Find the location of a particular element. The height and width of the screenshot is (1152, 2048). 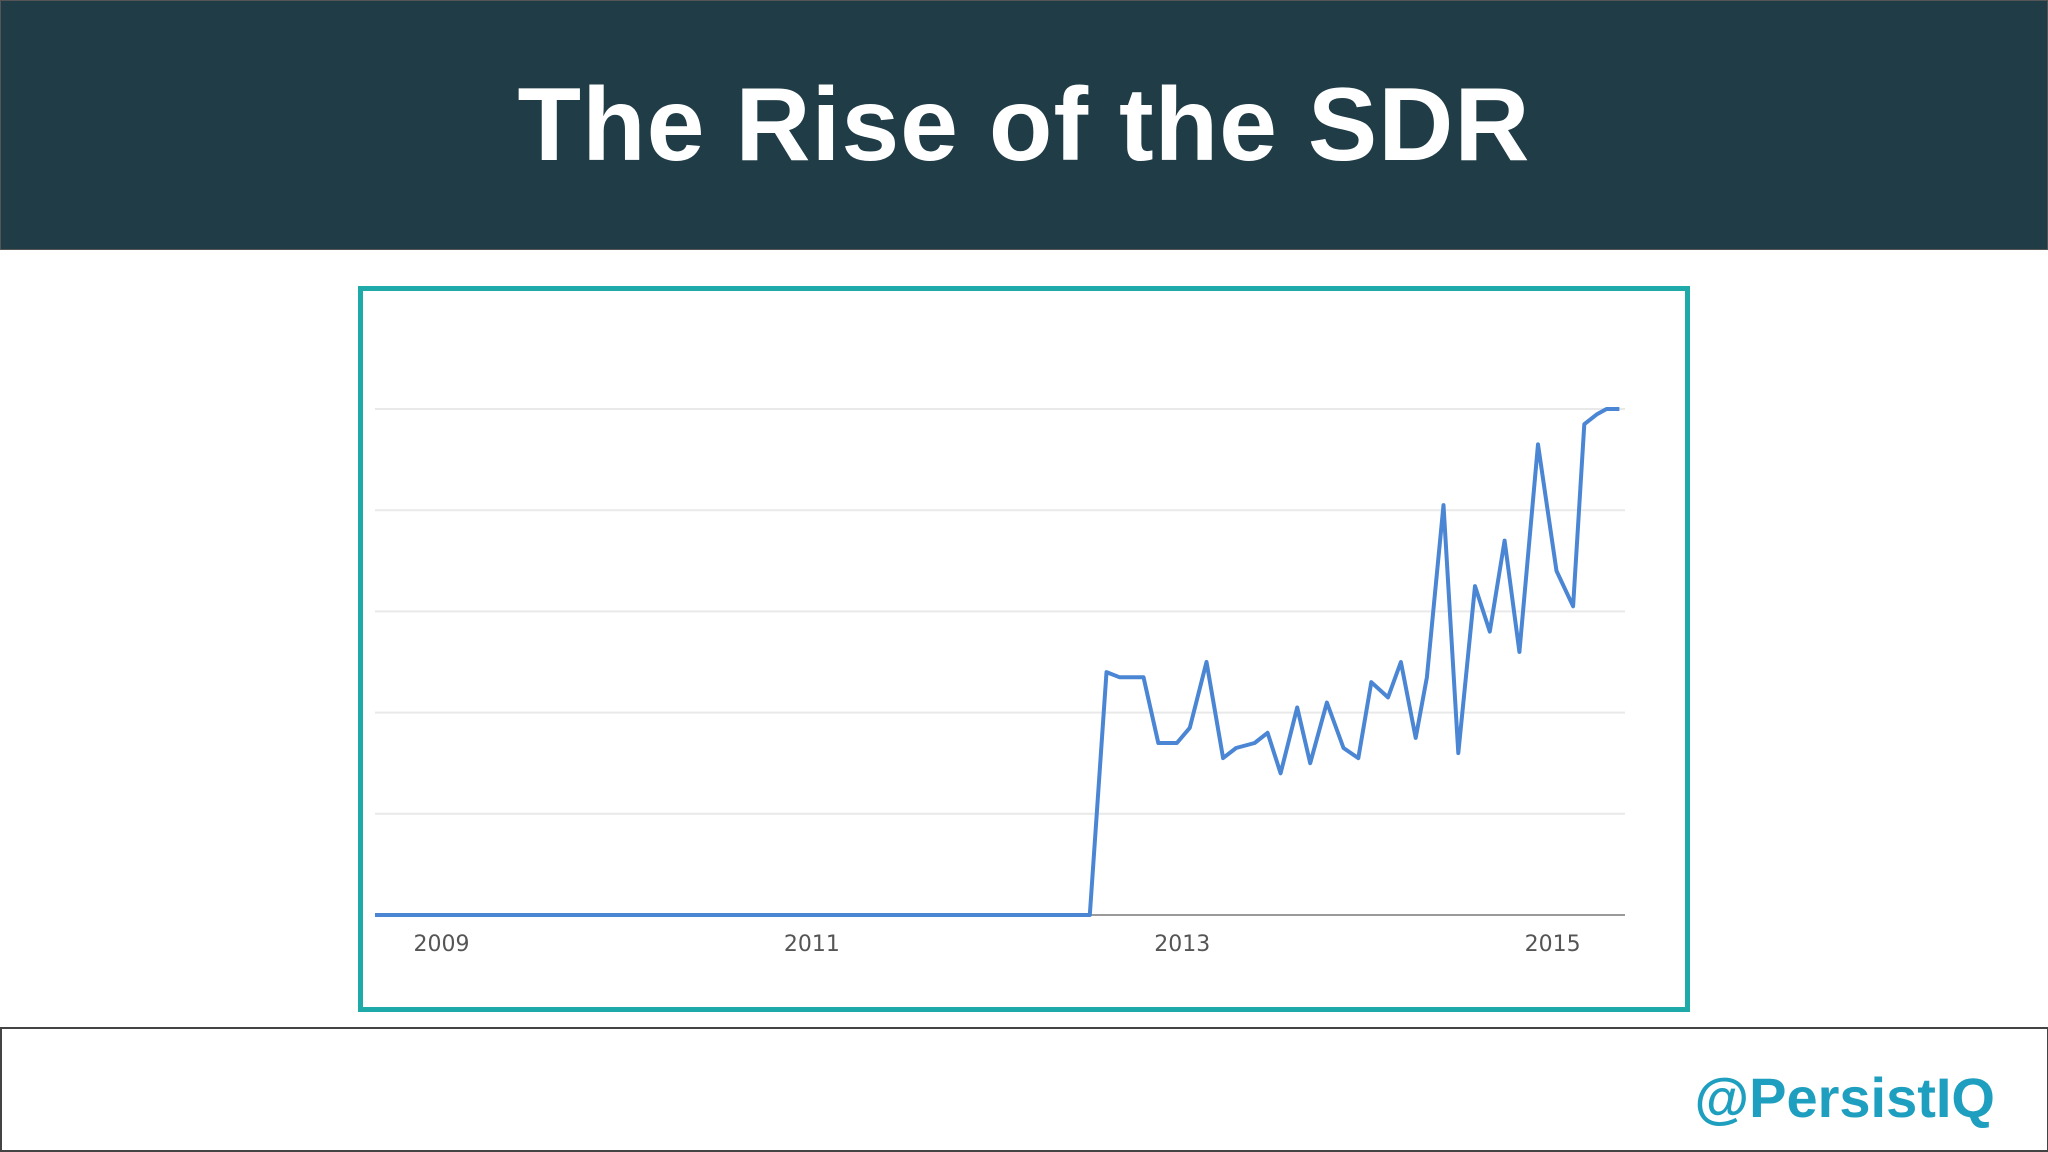

x-tick-label: 2011 is located at coordinates (812, 944).